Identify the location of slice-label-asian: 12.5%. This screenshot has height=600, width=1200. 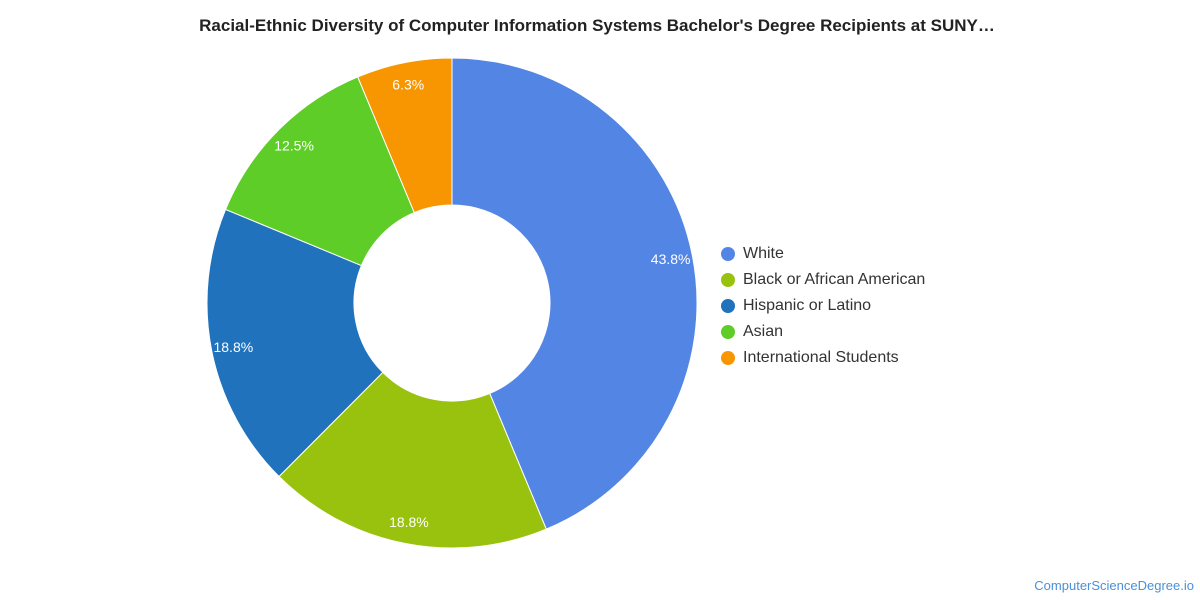
(294, 146).